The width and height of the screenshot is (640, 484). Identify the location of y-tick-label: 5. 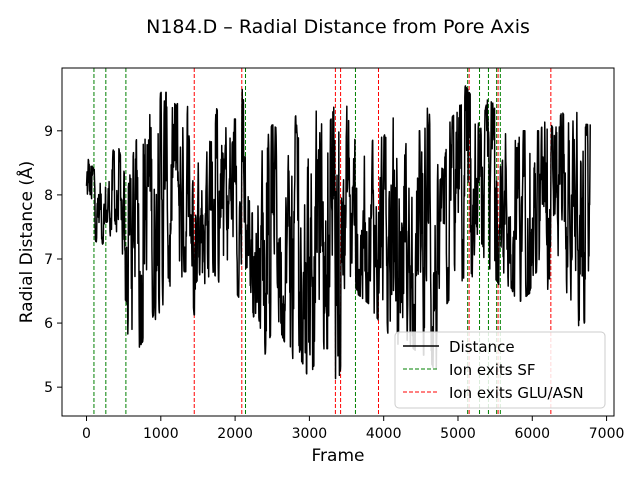
(48, 388).